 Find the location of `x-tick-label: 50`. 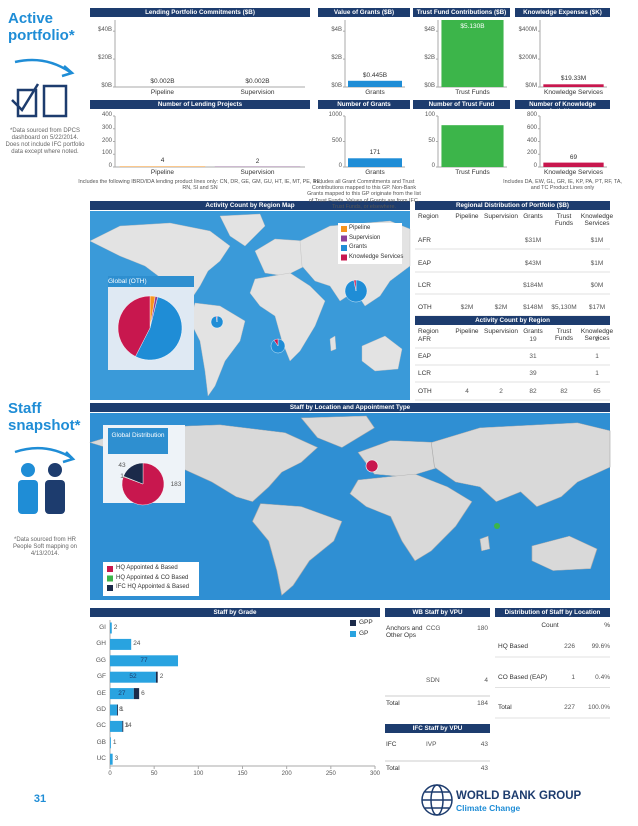

x-tick-label: 50 is located at coordinates (154, 774).